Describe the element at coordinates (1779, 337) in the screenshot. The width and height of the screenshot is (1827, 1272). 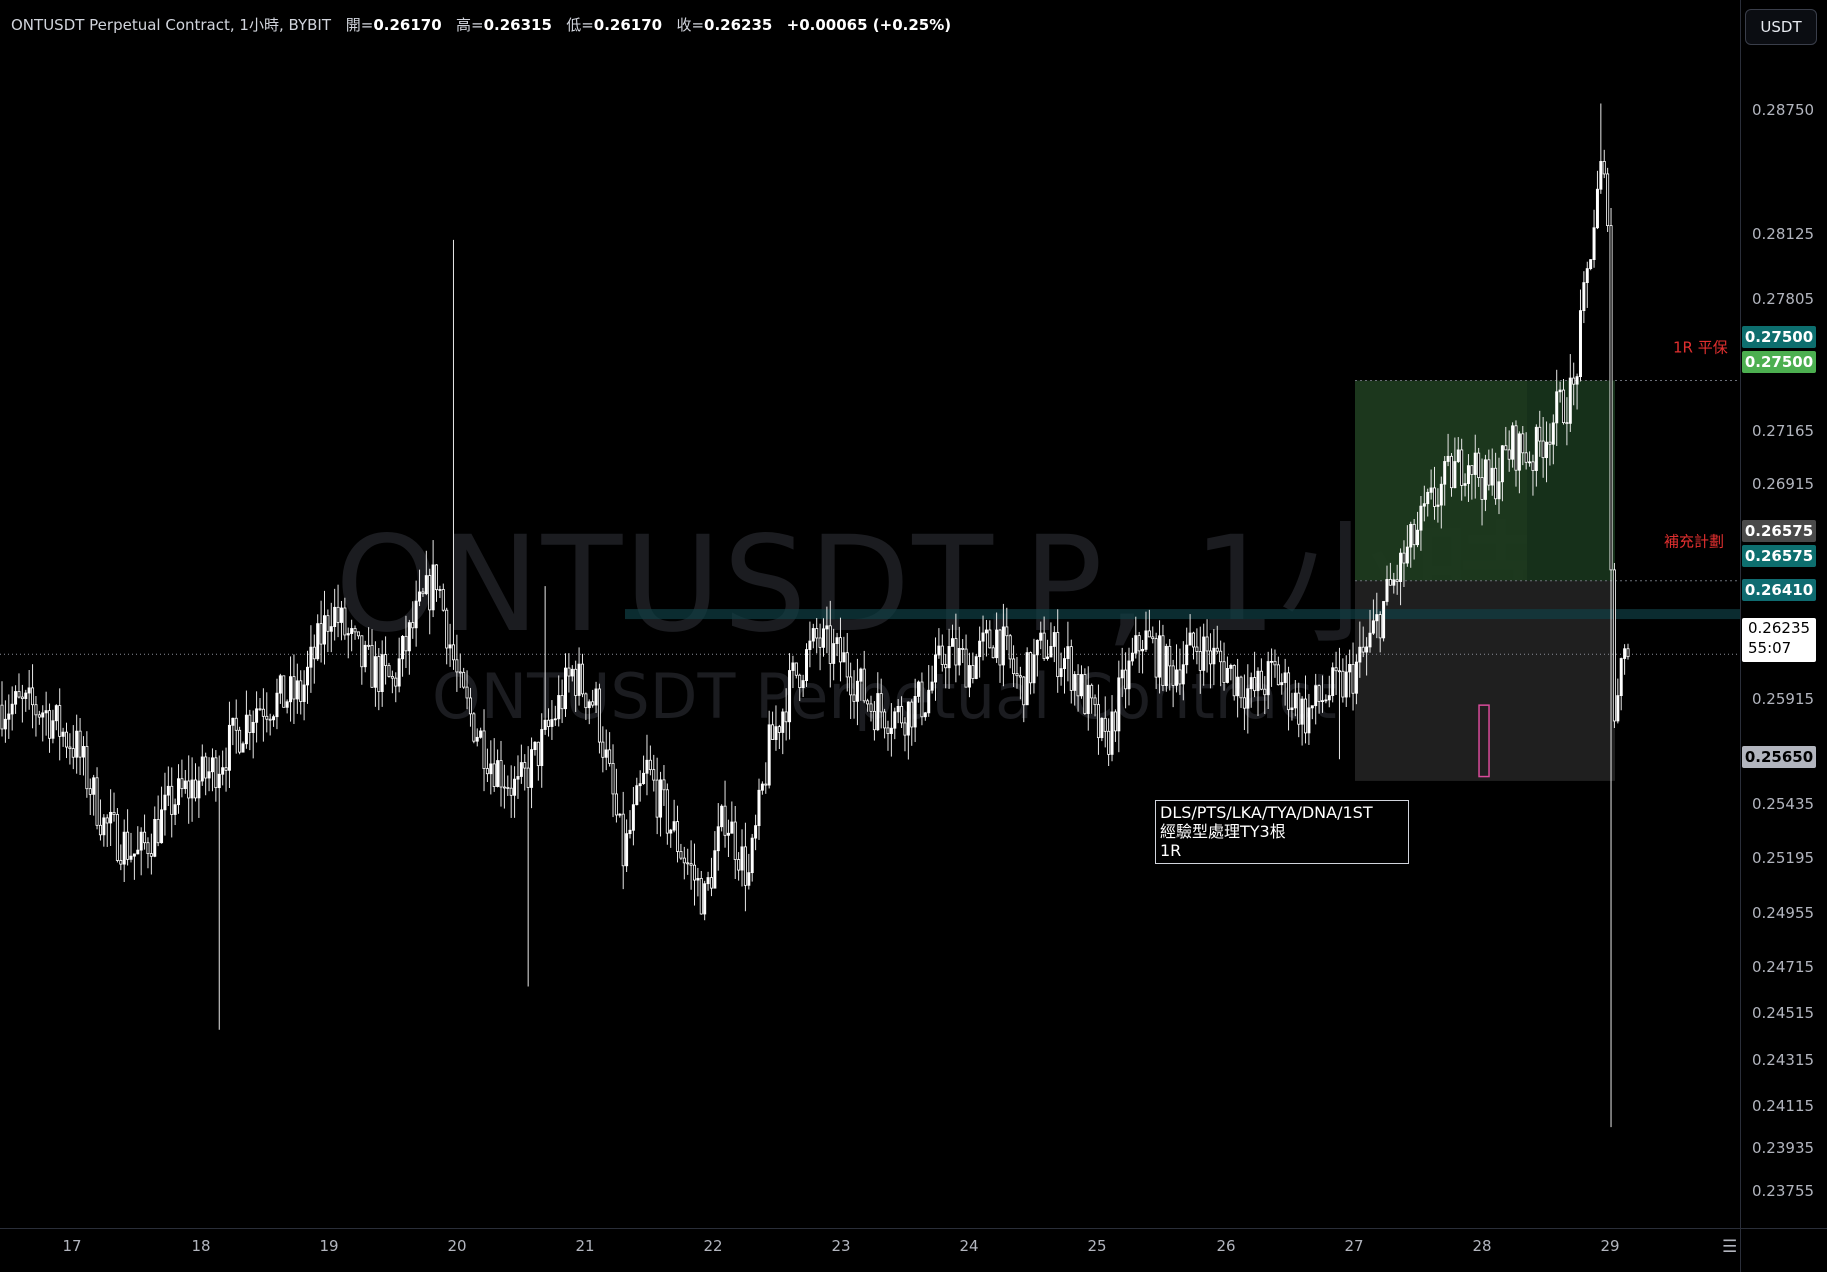
I see `tp-badge-teal: 0.27500` at that location.